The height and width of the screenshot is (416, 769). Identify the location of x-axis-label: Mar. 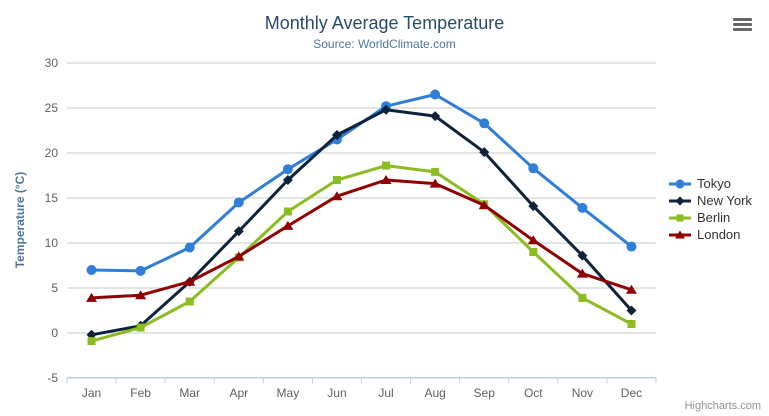
(189, 393).